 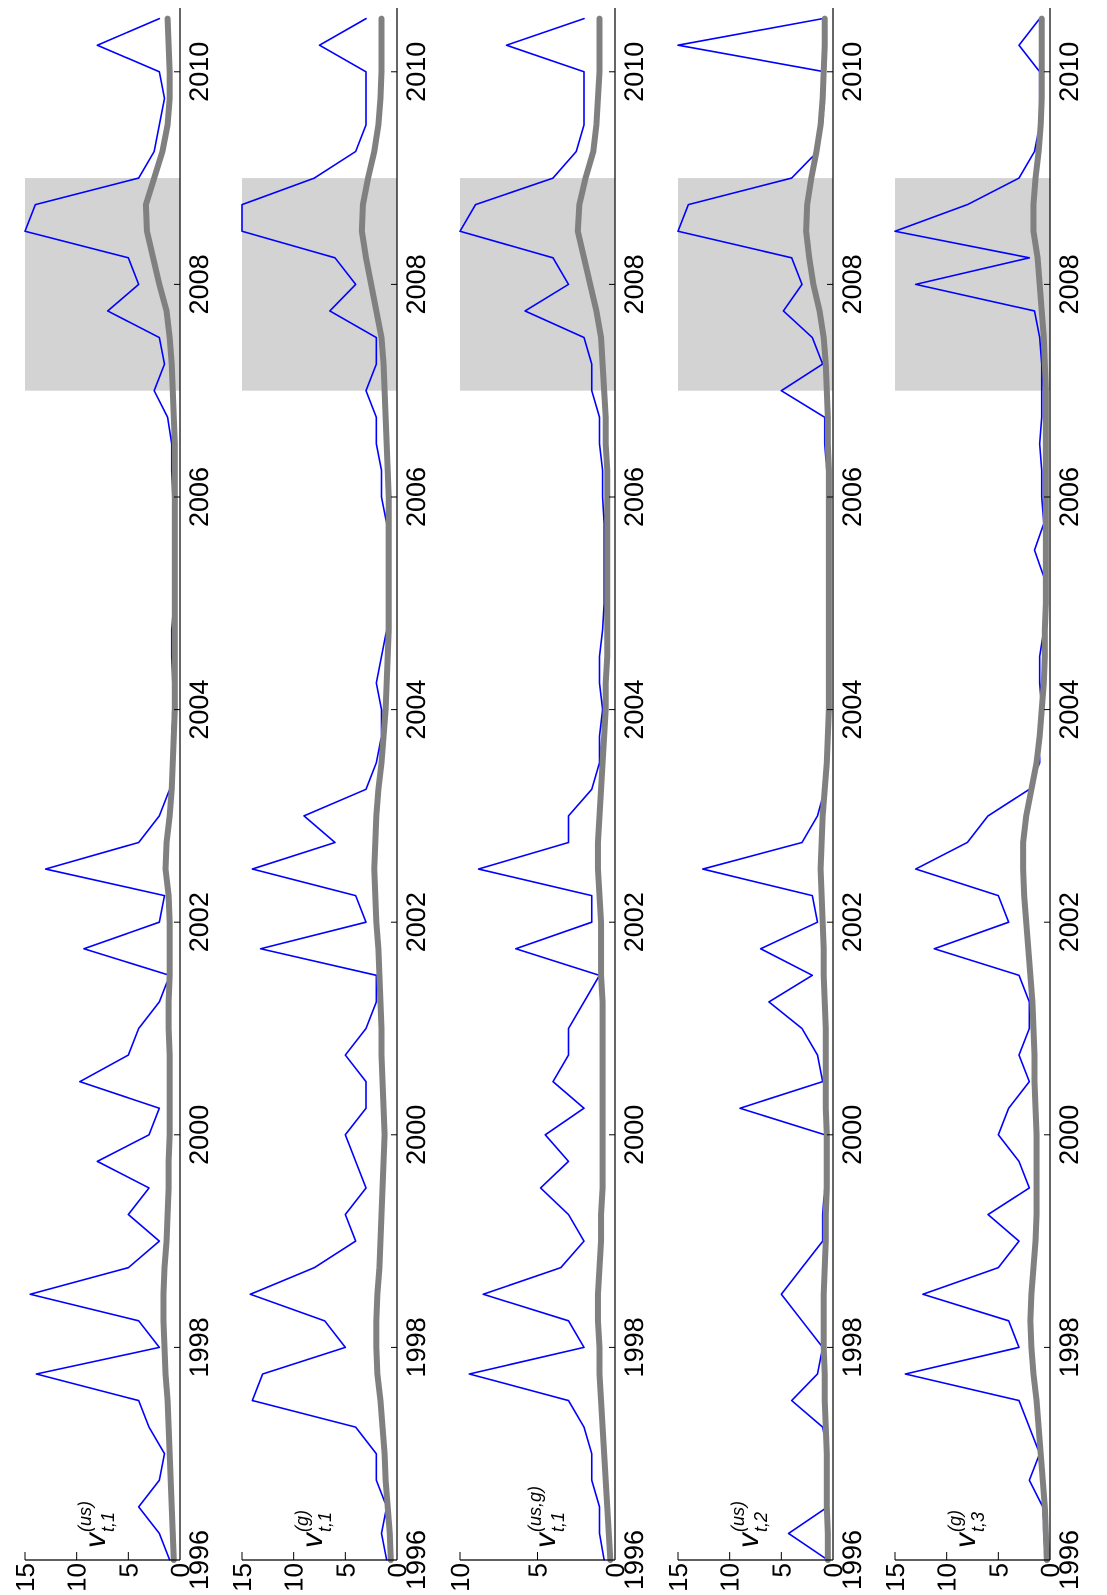 What do you see at coordinates (761, 1522) in the screenshot?
I see `y-label-sub: t,2` at bounding box center [761, 1522].